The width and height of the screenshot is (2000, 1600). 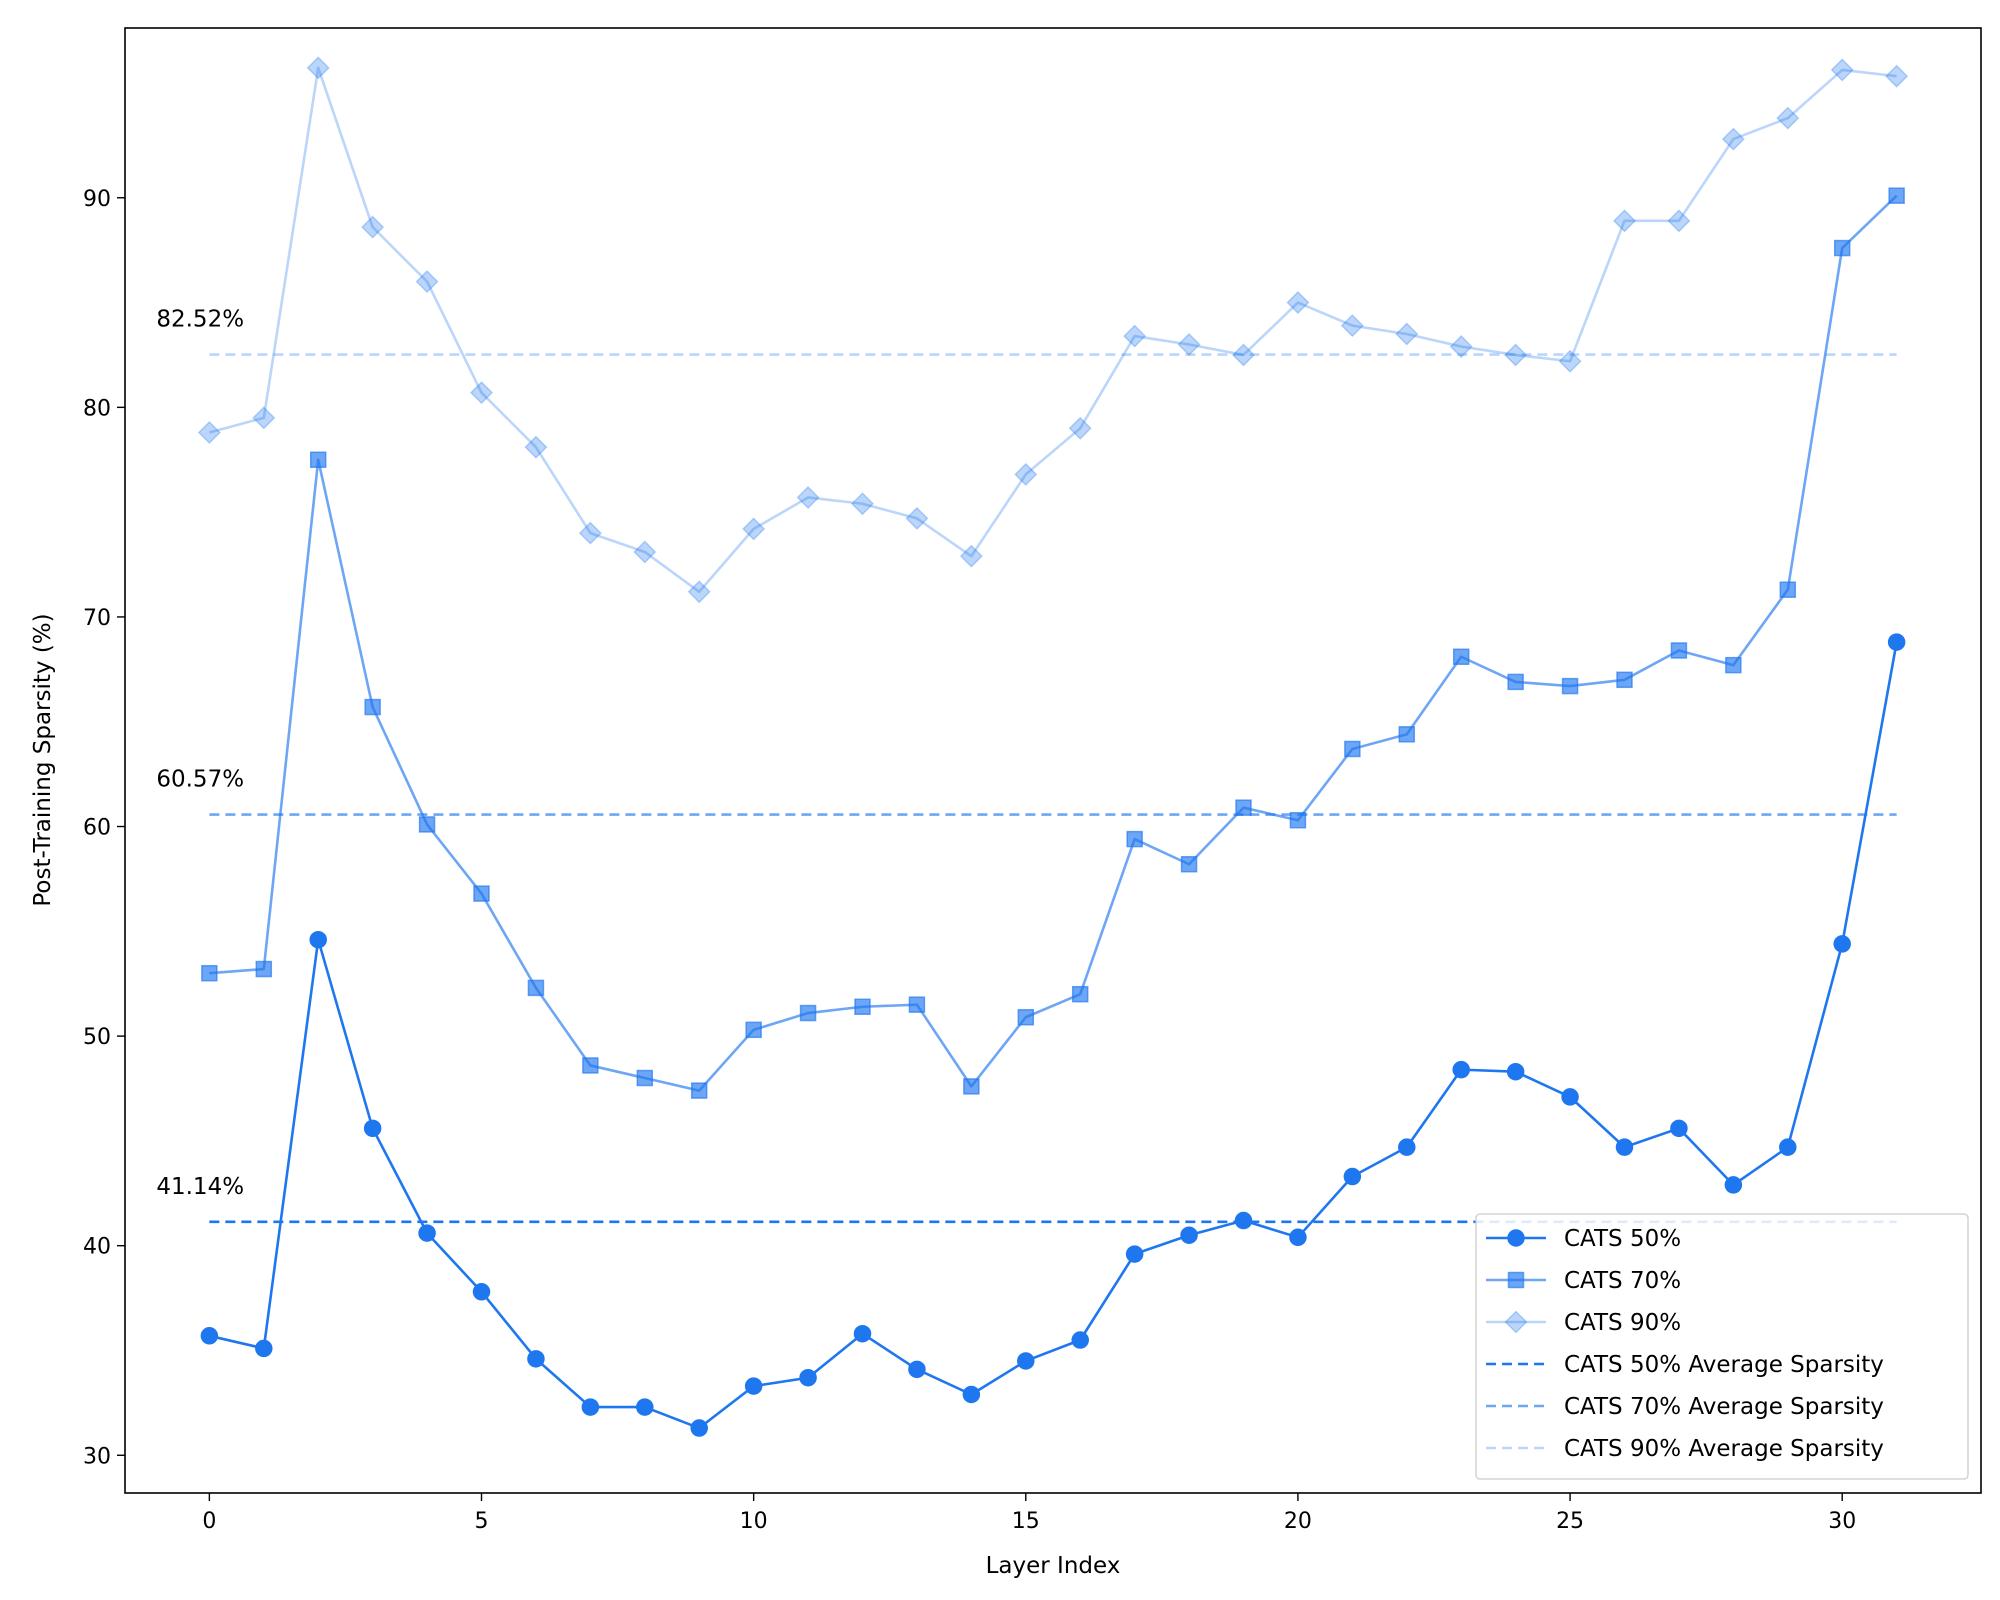 I want to click on x-tick-label: 20, so click(x=1298, y=1521).